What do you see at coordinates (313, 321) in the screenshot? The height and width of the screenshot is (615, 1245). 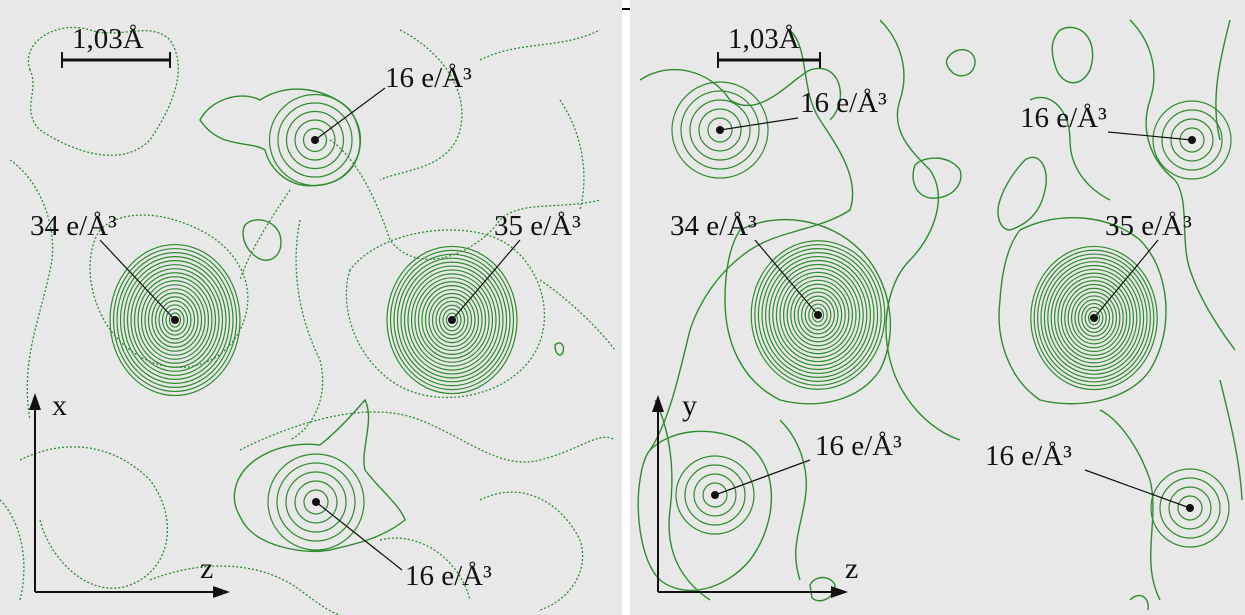 I see `peak-markers` at bounding box center [313, 321].